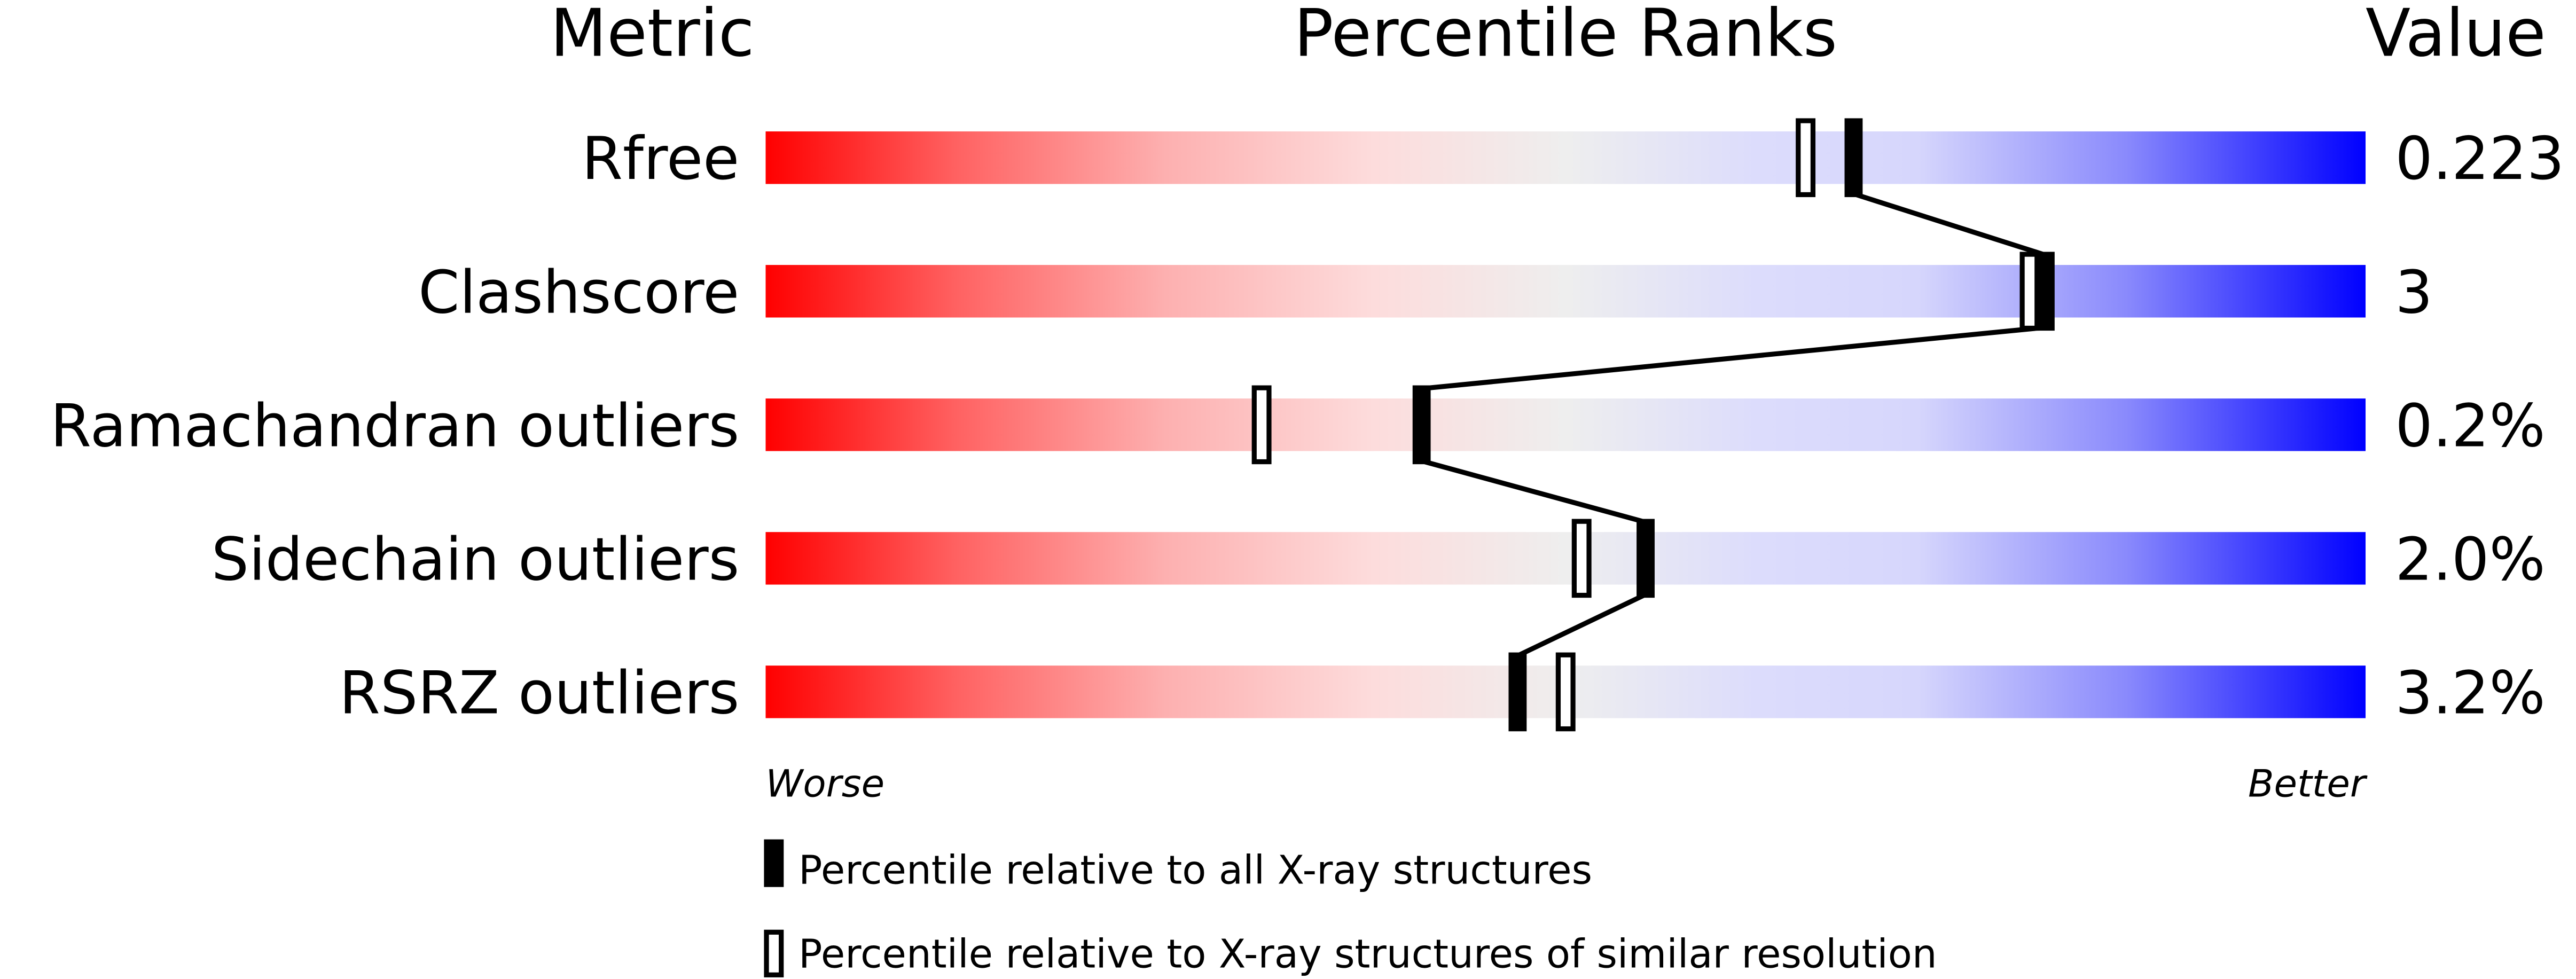  I want to click on metric-value: 3.2%, so click(2470, 693).